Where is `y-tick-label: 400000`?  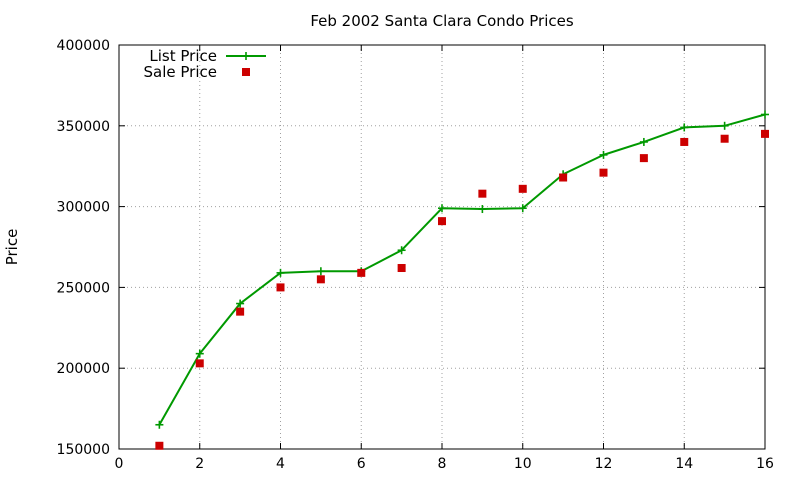 y-tick-label: 400000 is located at coordinates (83, 46).